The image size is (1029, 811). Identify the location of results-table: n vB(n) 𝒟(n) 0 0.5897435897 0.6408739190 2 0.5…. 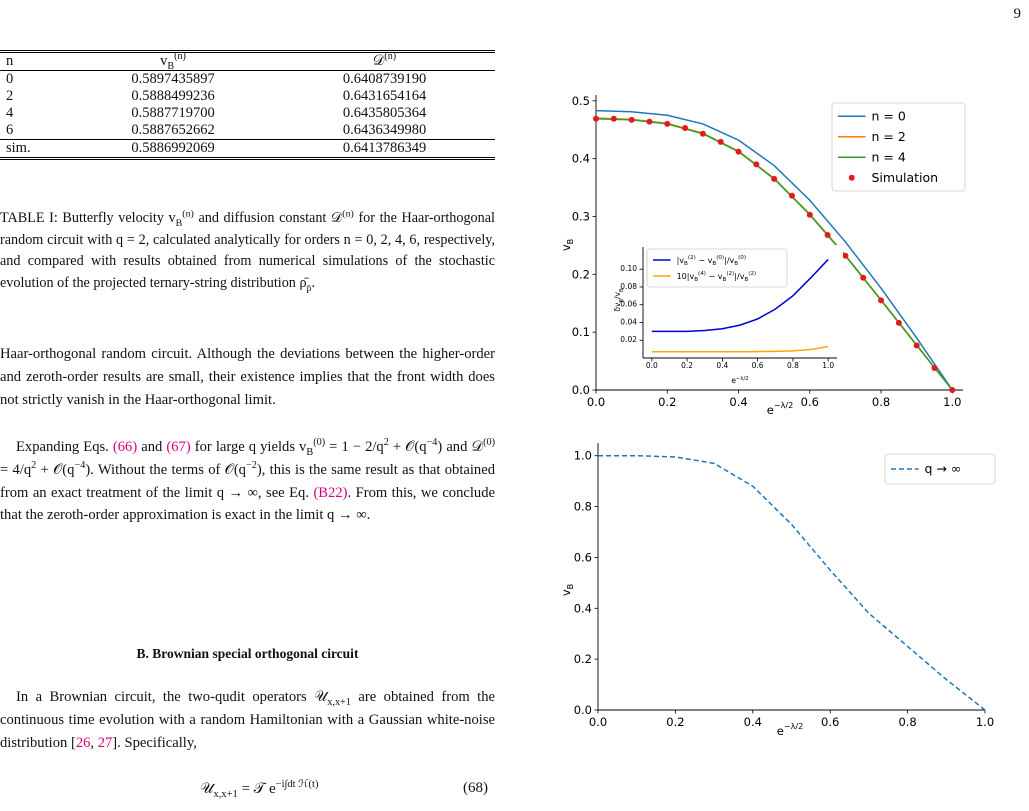
(247, 105).